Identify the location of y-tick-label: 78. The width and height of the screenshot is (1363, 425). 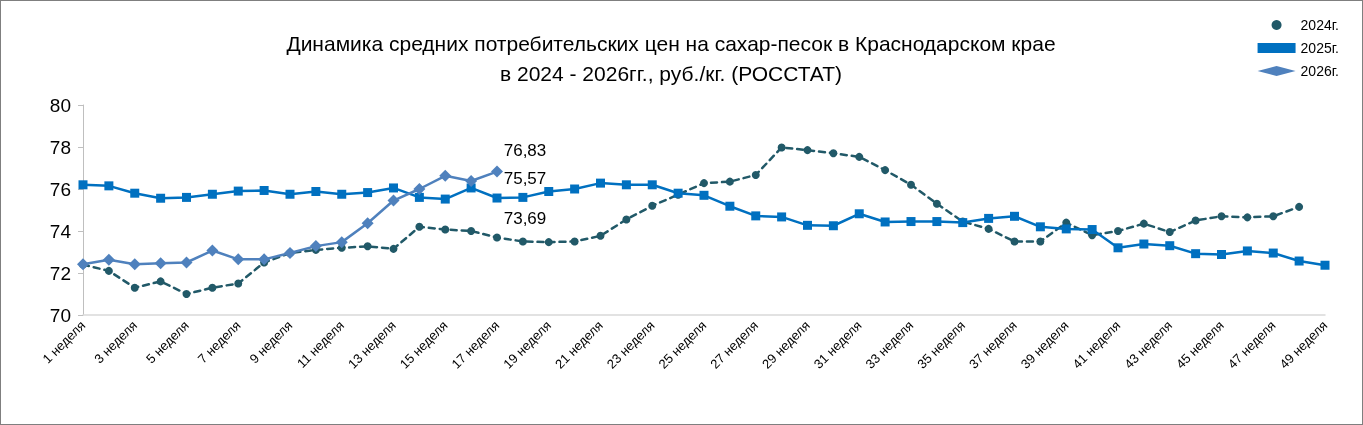
(60, 147).